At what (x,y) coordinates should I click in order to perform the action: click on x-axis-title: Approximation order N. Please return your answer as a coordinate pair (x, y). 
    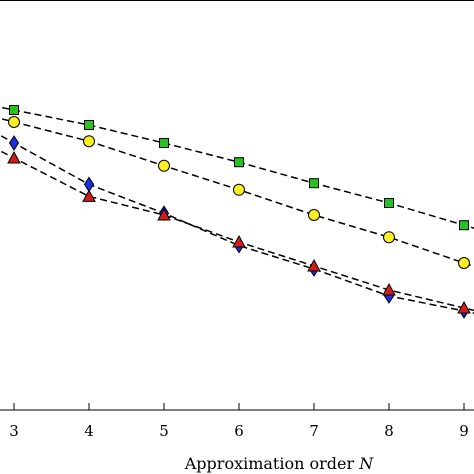
    Looking at the image, I should click on (279, 463).